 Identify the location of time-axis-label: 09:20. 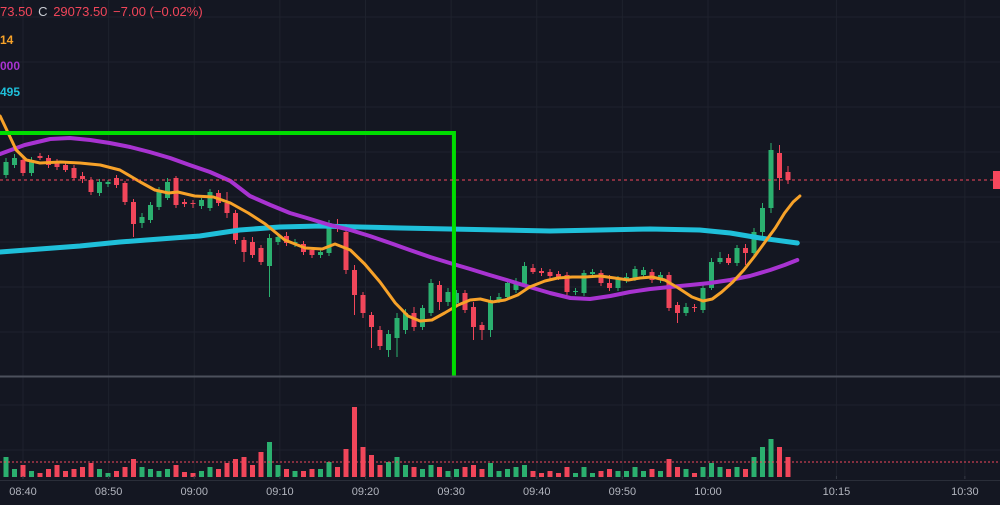
(365, 492).